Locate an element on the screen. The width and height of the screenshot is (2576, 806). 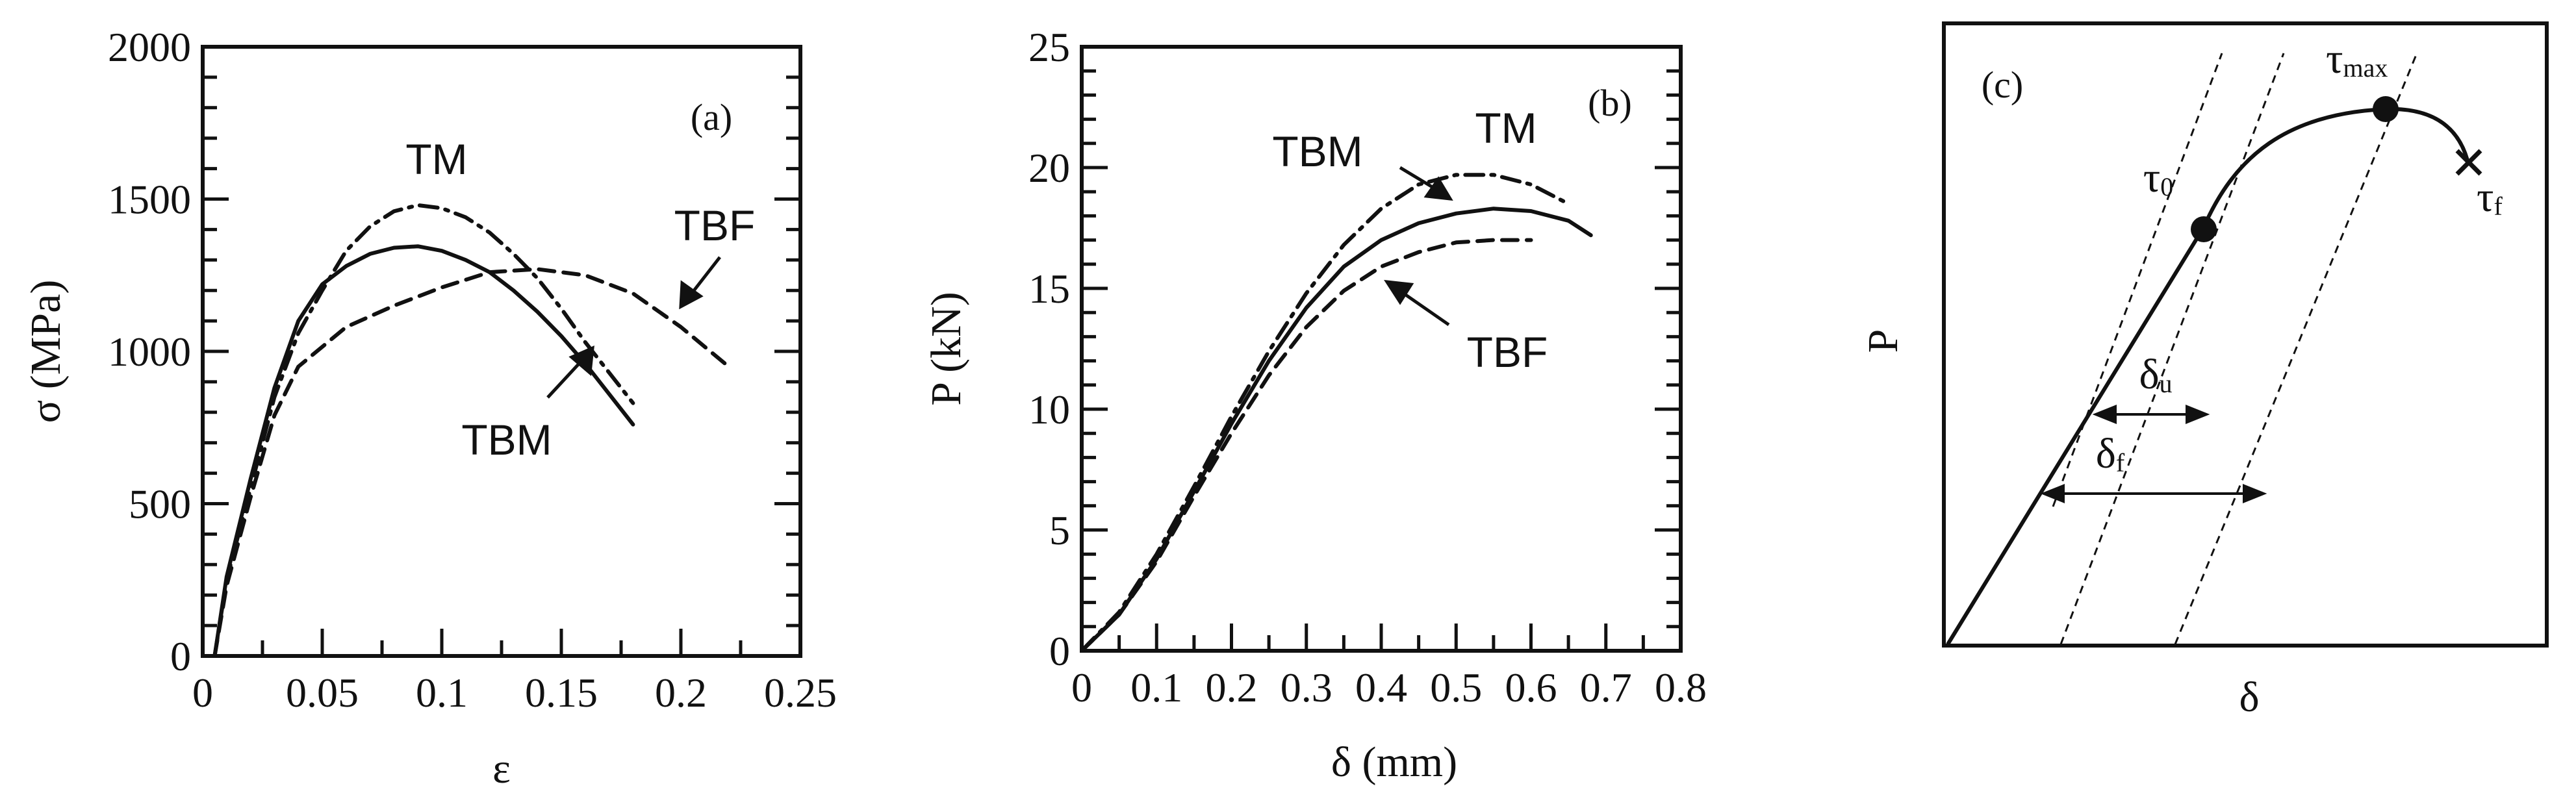
panel-b-annotation-tm: TM is located at coordinates (1506, 128).